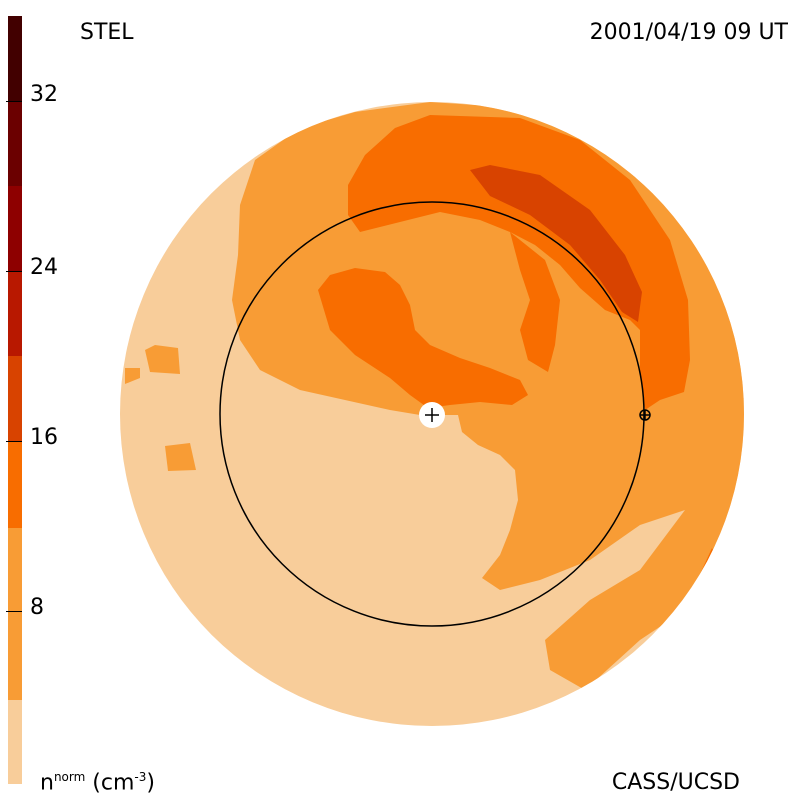 The height and width of the screenshot is (800, 800). I want to click on date-time-label: 2001/04/19 09 UT, so click(688, 32).